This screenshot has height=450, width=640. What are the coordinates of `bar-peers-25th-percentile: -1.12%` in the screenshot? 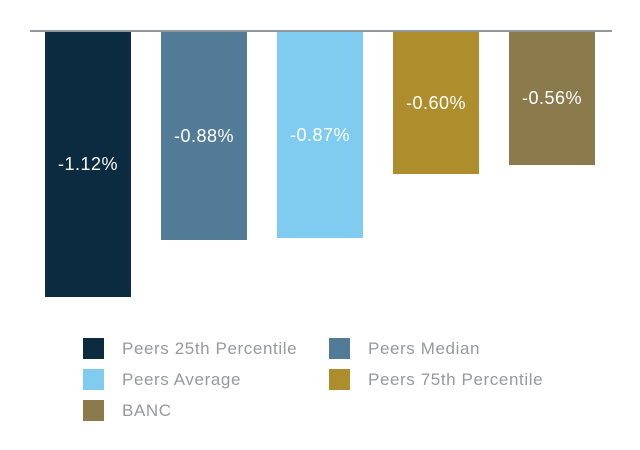 It's located at (88, 164).